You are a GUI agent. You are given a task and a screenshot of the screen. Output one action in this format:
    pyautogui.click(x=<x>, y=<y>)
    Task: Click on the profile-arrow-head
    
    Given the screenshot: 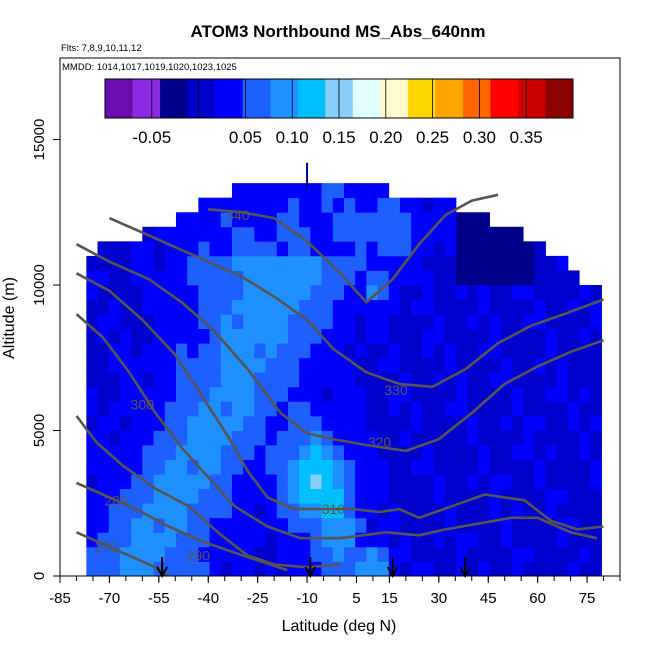 What is the action you would take?
    pyautogui.click(x=310, y=572)
    